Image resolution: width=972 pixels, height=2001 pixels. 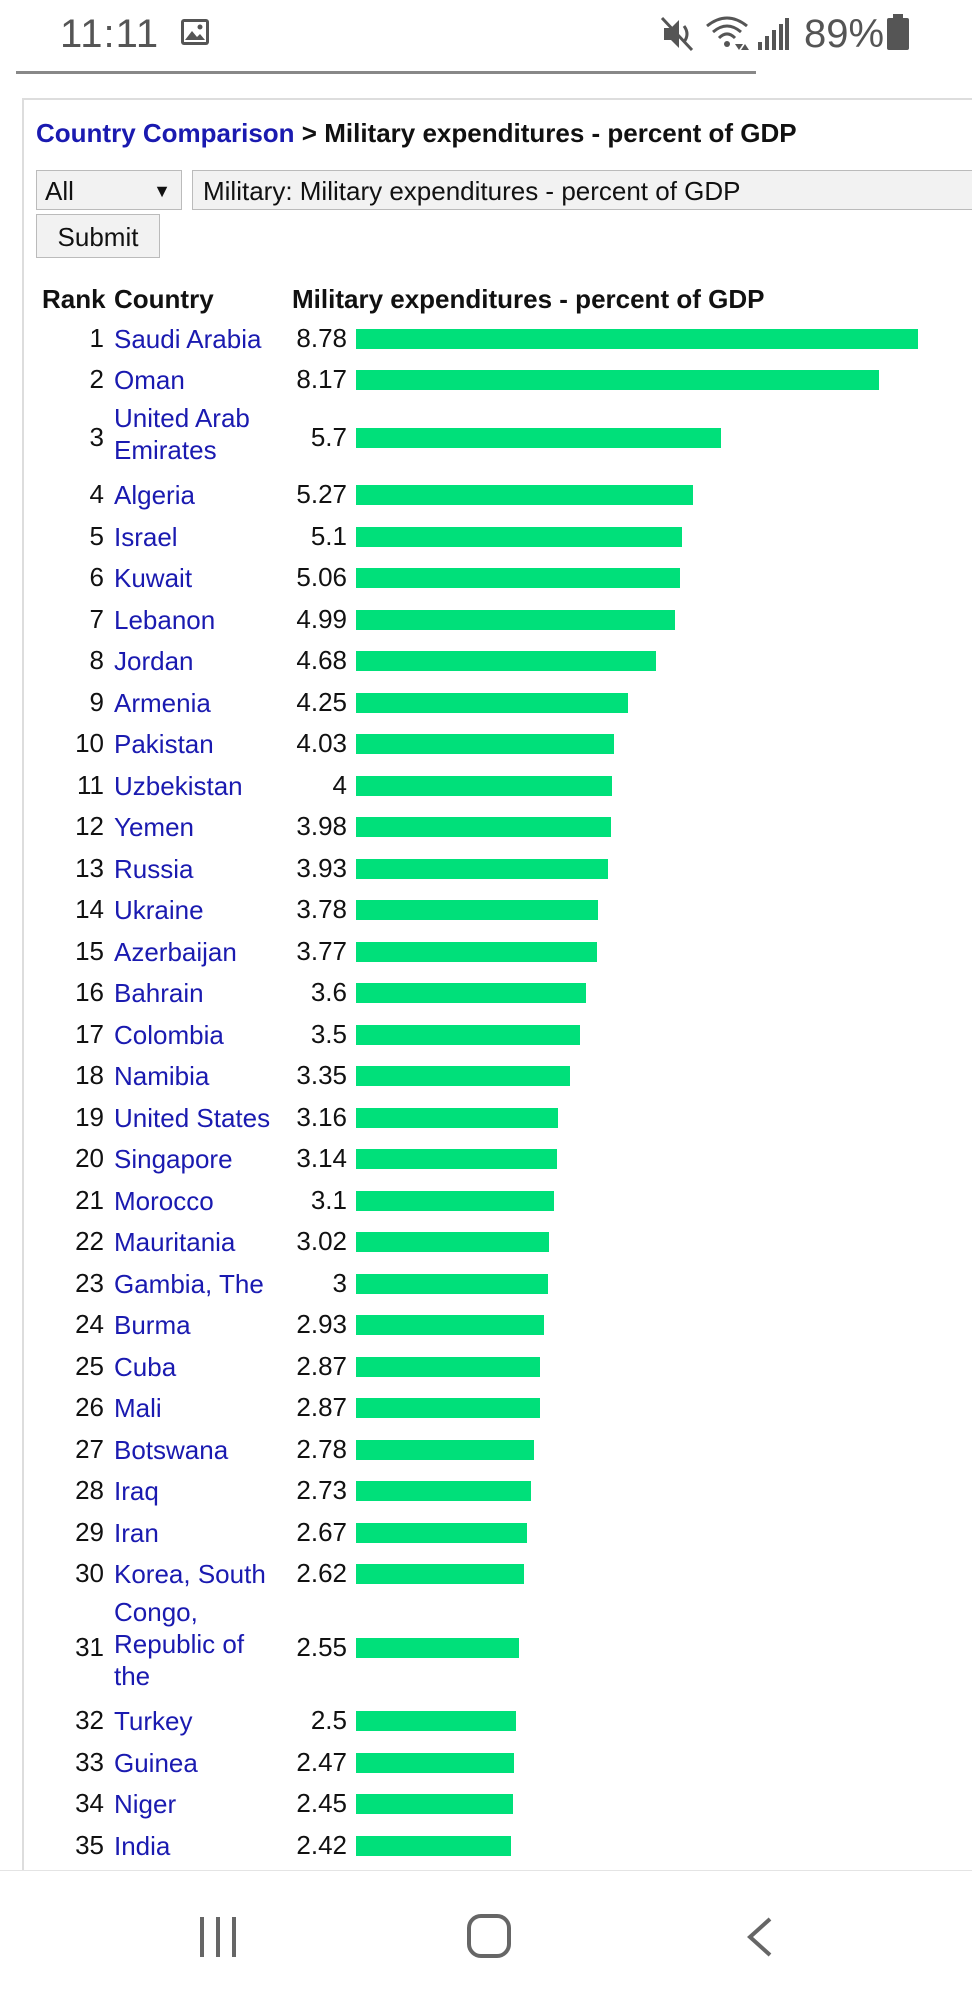 What do you see at coordinates (486, 579) in the screenshot?
I see `table-row: 6 Kuwait 5.06` at bounding box center [486, 579].